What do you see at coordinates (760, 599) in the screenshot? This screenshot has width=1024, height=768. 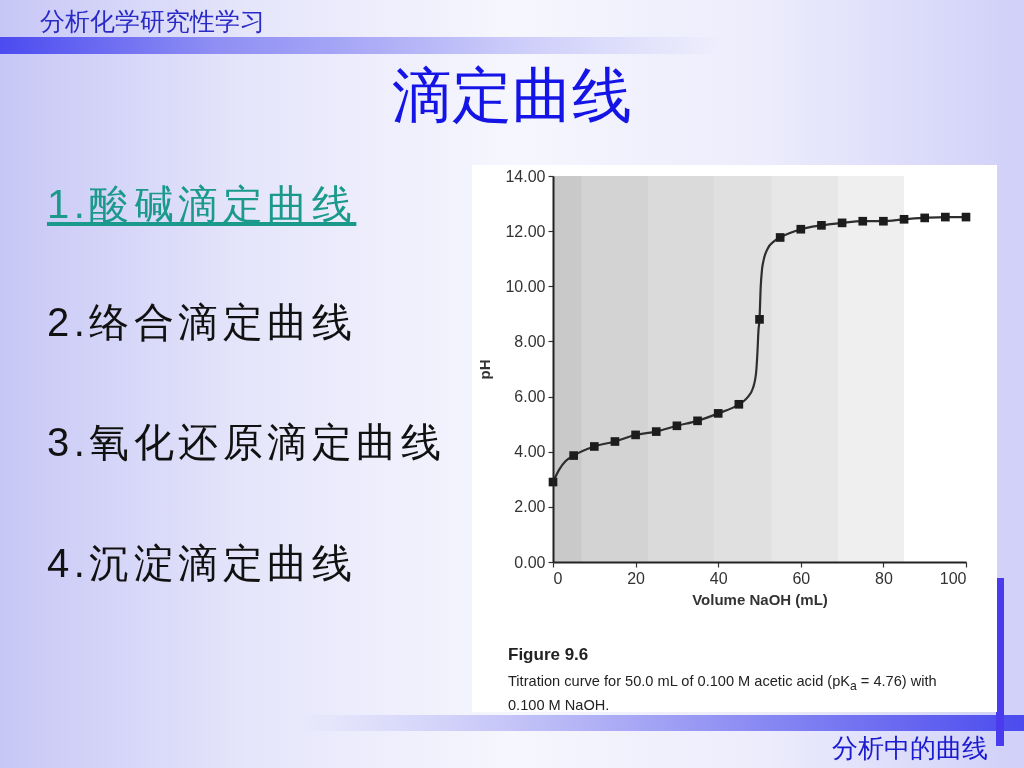 I see `x-axis-title: Volume NaOH (mL)` at bounding box center [760, 599].